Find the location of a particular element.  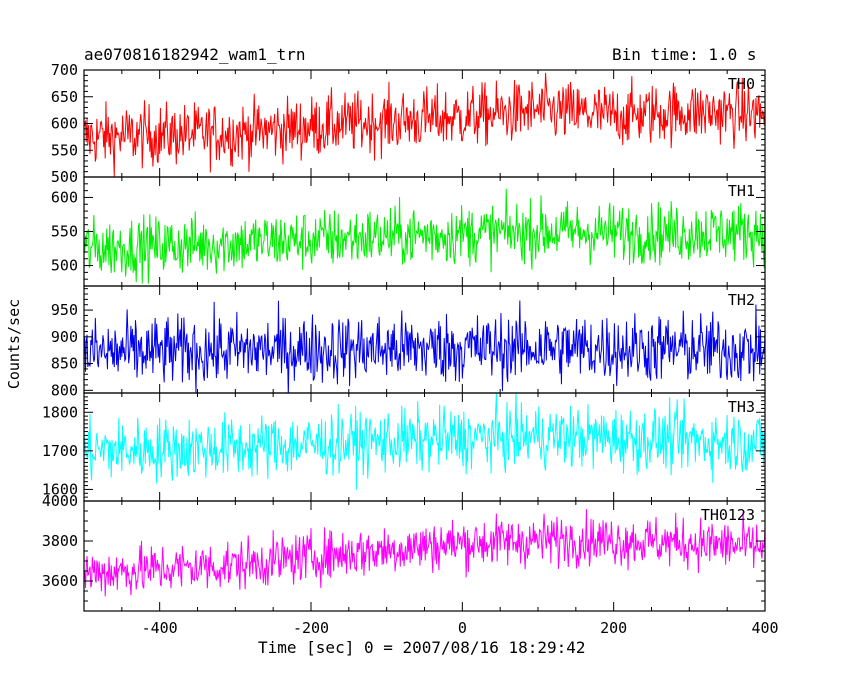

x-tick-label: 0 is located at coordinates (462, 628).